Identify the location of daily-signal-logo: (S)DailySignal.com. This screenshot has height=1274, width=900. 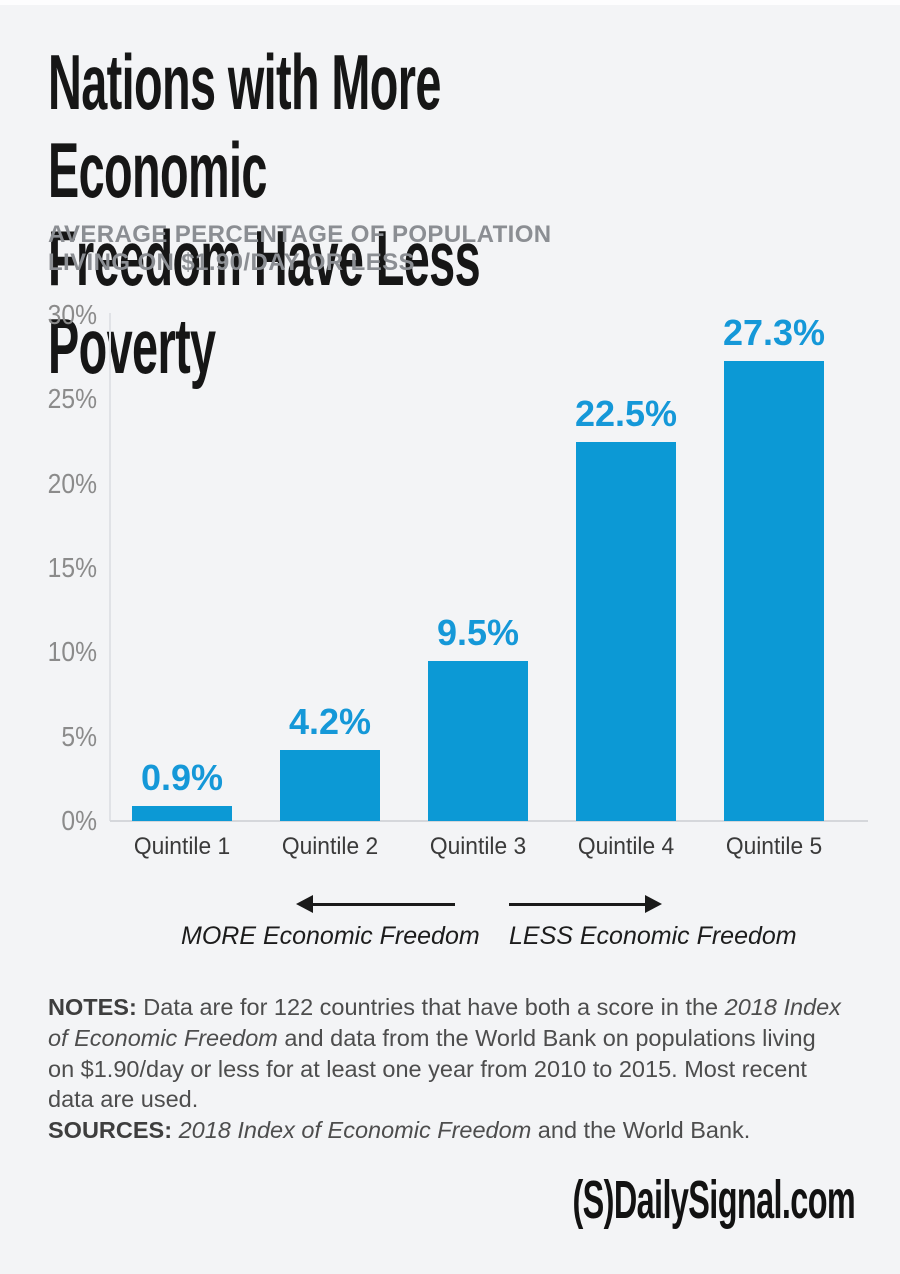
(713, 1200).